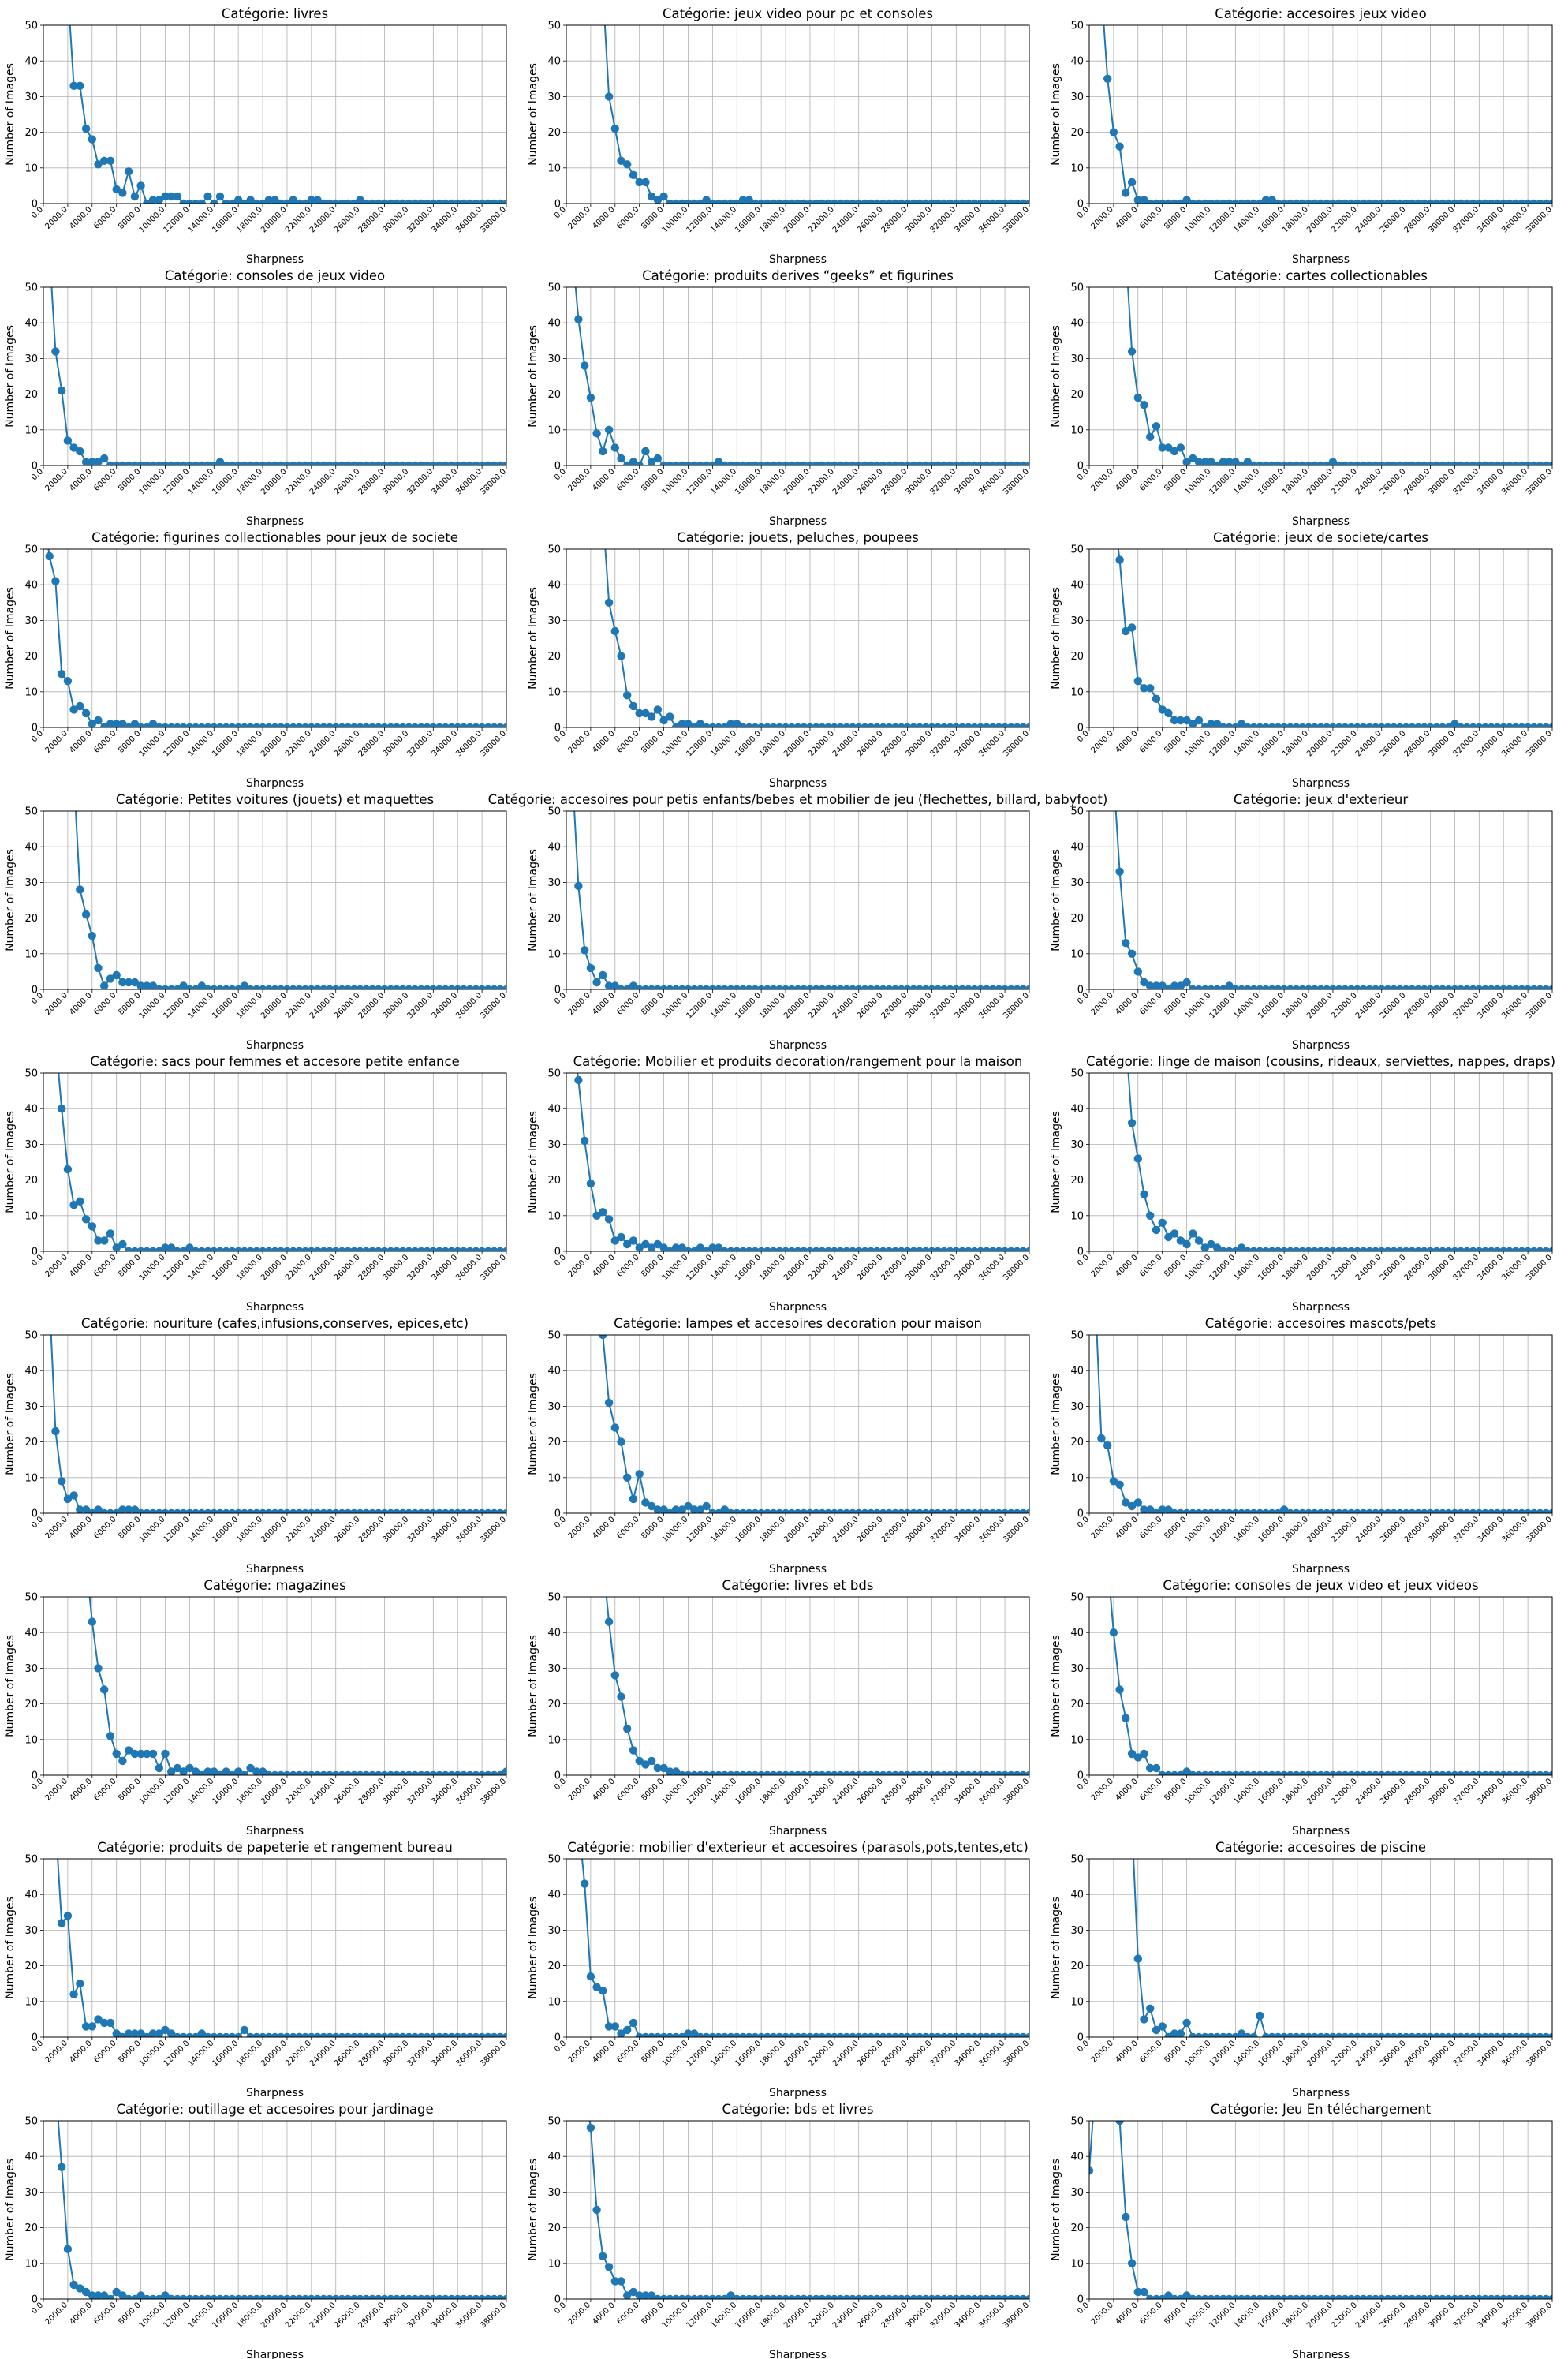  What do you see at coordinates (846, 2315) in the screenshot?
I see `x-tick-label: 24000.0` at bounding box center [846, 2315].